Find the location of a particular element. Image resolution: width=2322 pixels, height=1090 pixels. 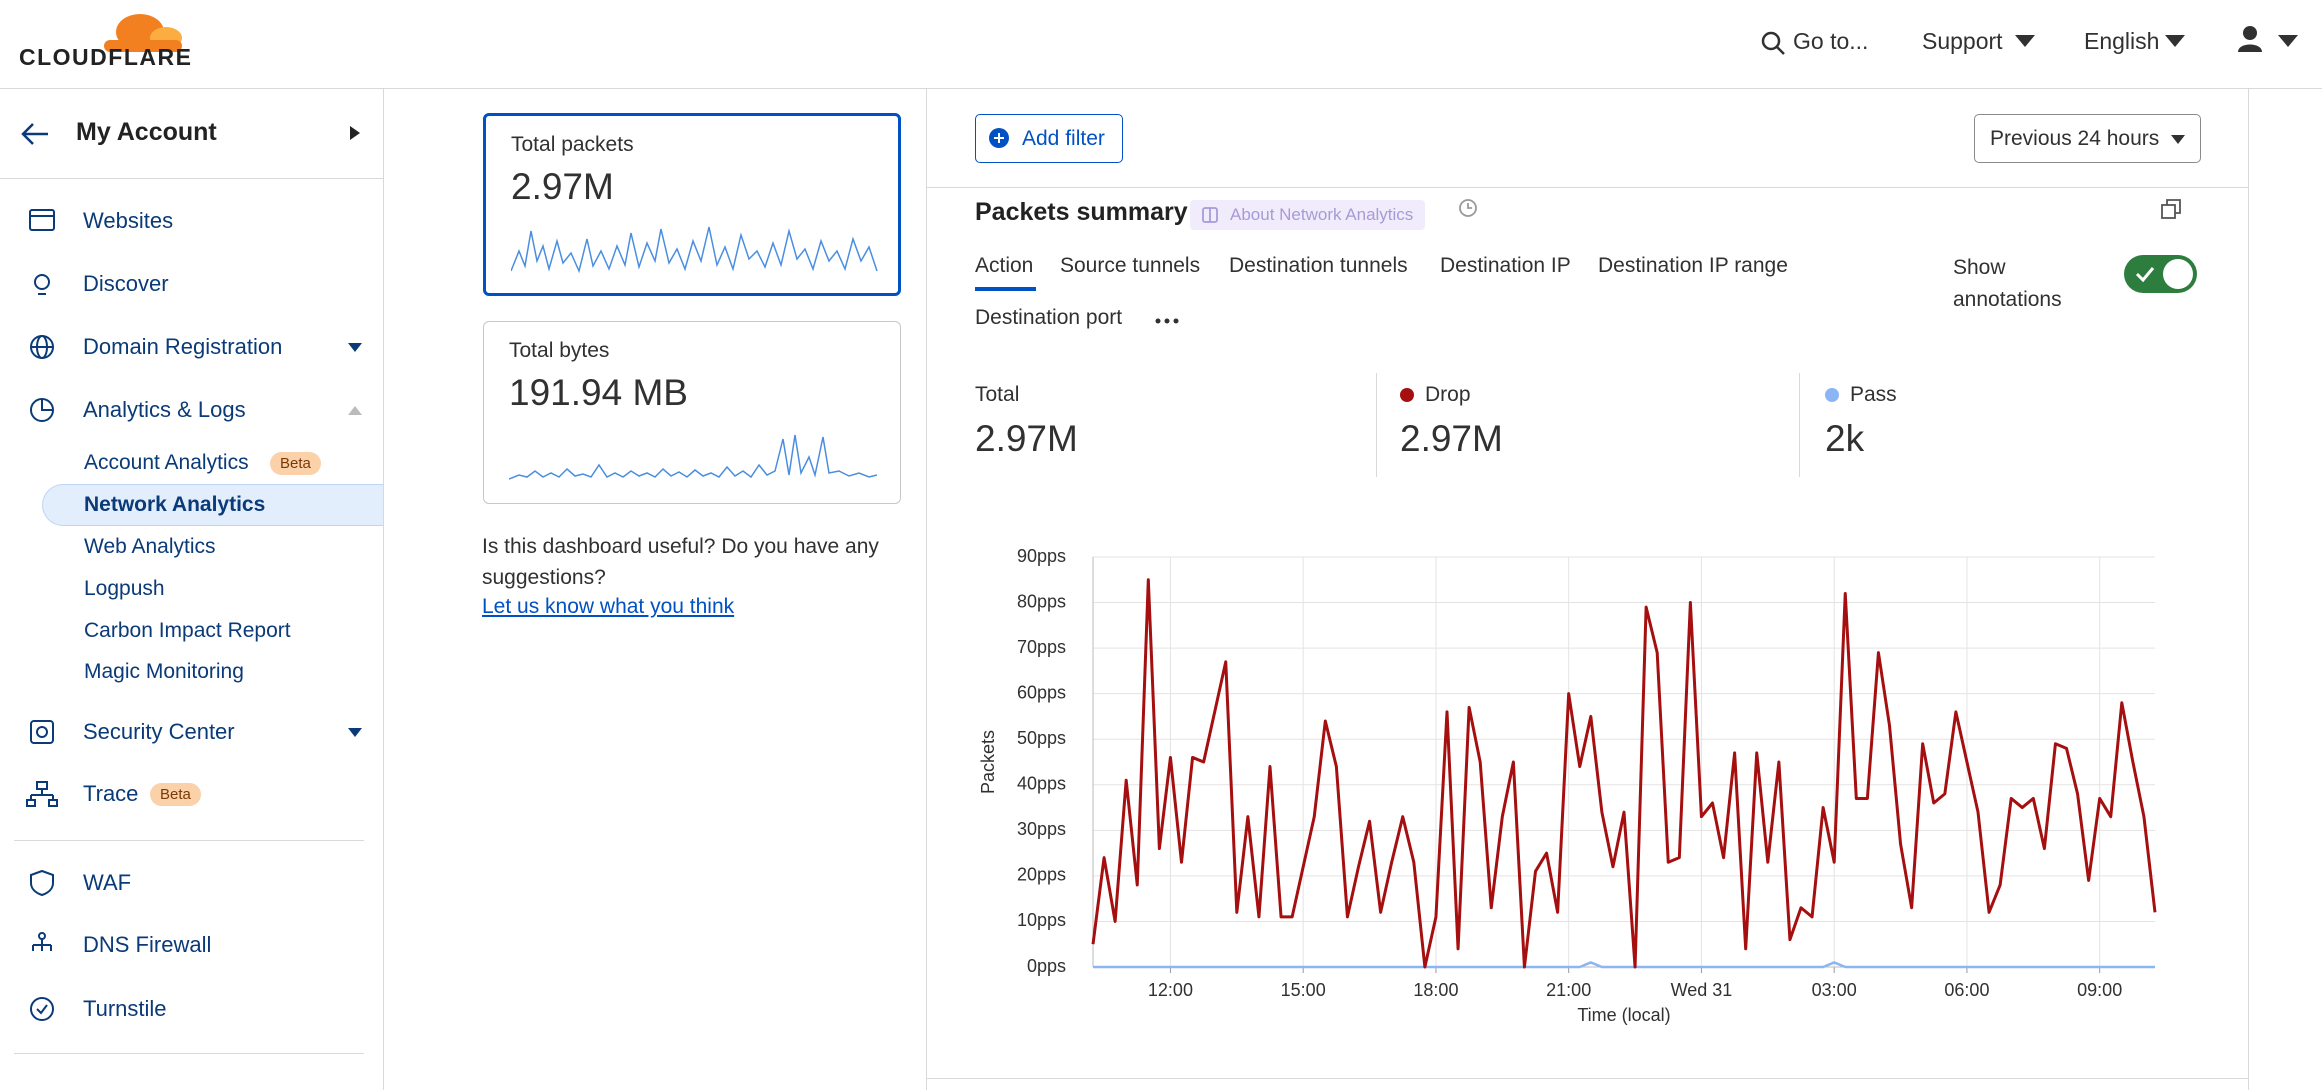

more-icon is located at coordinates (1167, 321).